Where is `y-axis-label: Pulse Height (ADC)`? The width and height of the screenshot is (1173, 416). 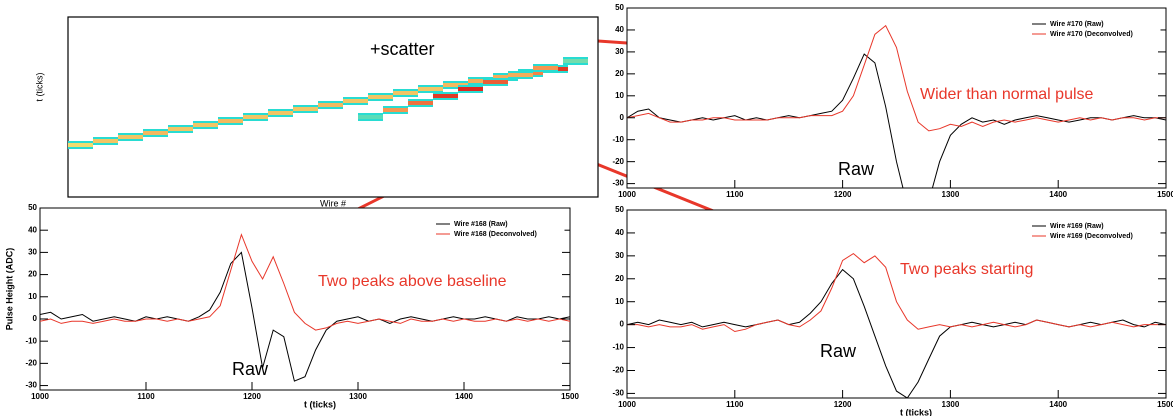 y-axis-label: Pulse Height (ADC) is located at coordinates (9, 289).